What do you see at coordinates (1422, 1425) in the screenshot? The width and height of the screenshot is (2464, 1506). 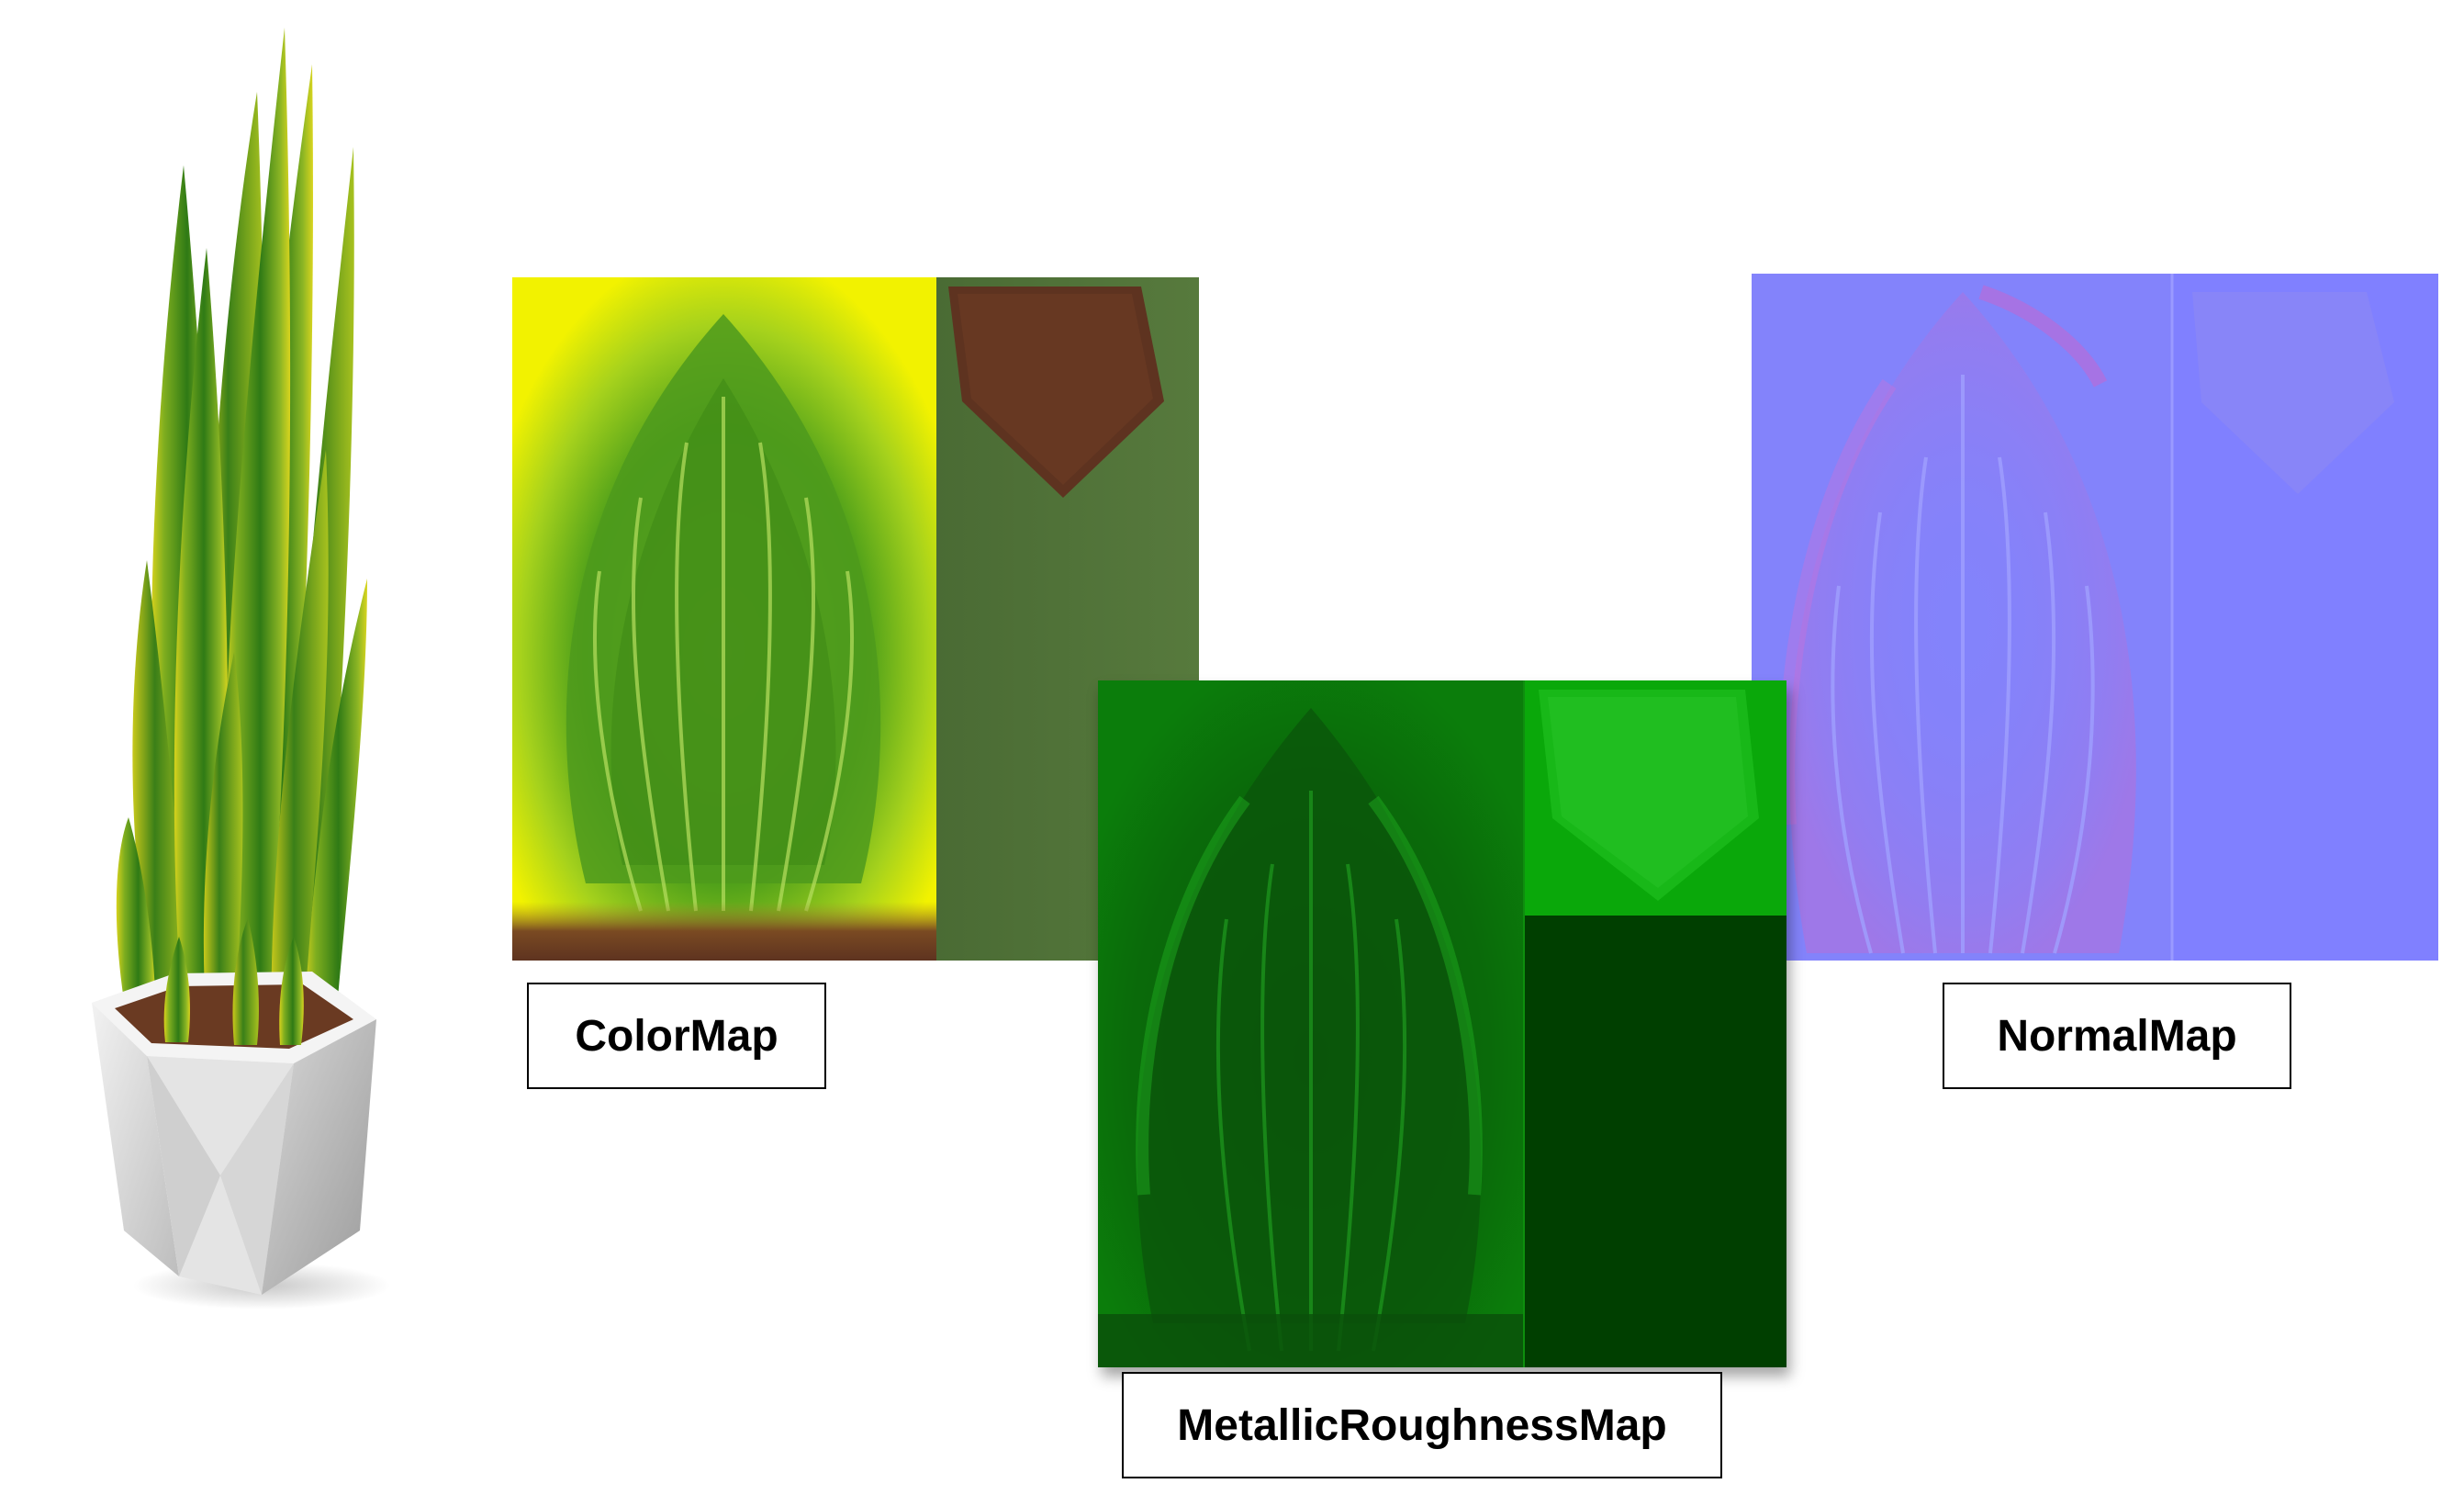 I see `metallic-roughness-map-label: MetallicRoughnessMap` at bounding box center [1422, 1425].